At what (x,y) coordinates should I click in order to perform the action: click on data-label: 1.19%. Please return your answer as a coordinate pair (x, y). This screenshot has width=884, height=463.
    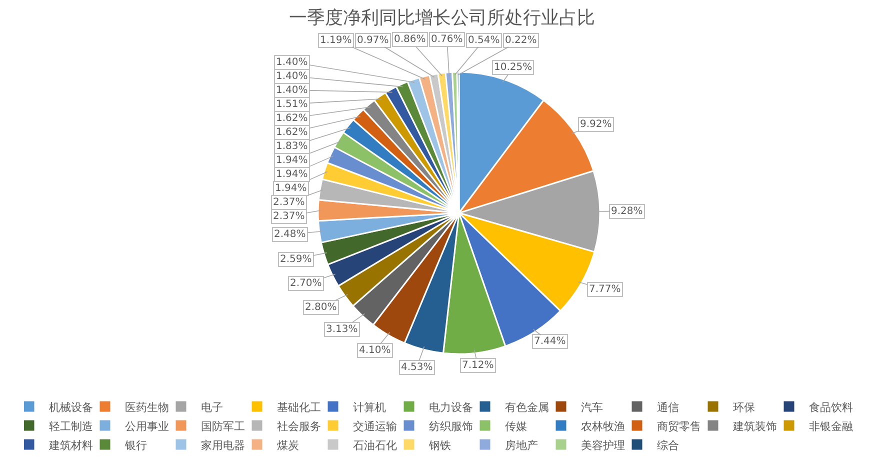
    Looking at the image, I should click on (336, 40).